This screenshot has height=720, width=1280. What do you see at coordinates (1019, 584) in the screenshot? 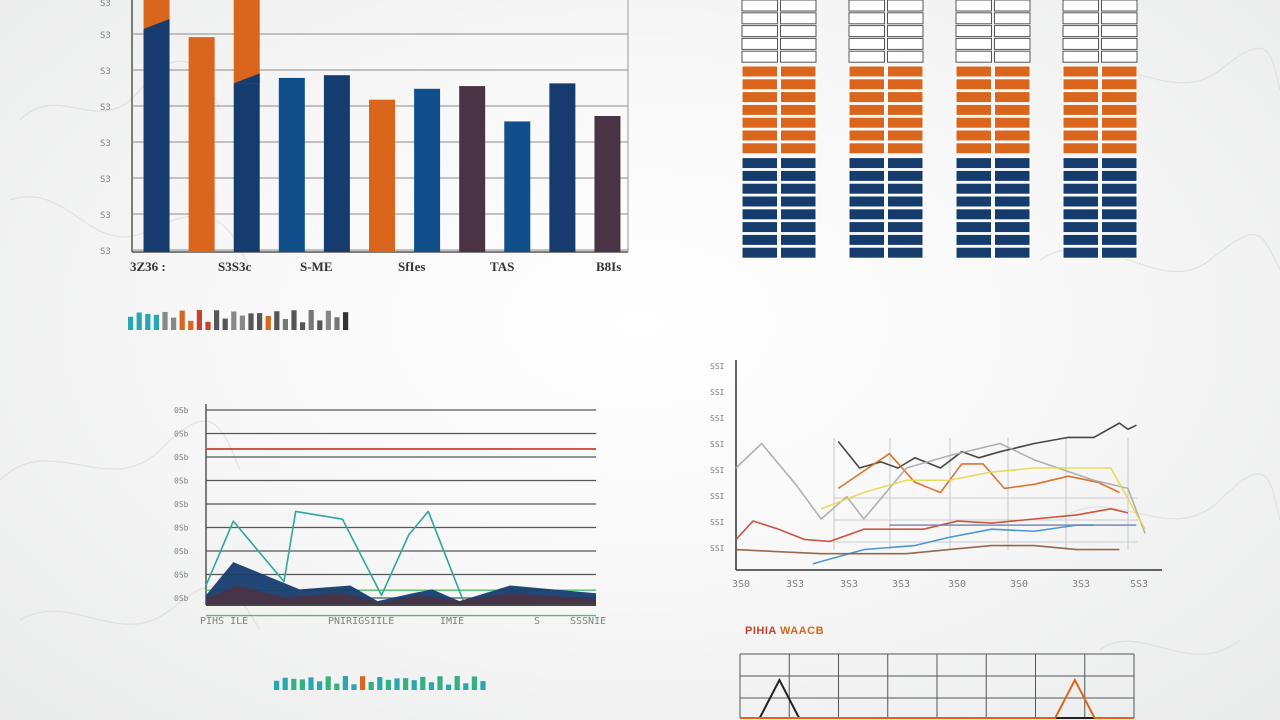
I see `x-tick-label: 3S0` at bounding box center [1019, 584].